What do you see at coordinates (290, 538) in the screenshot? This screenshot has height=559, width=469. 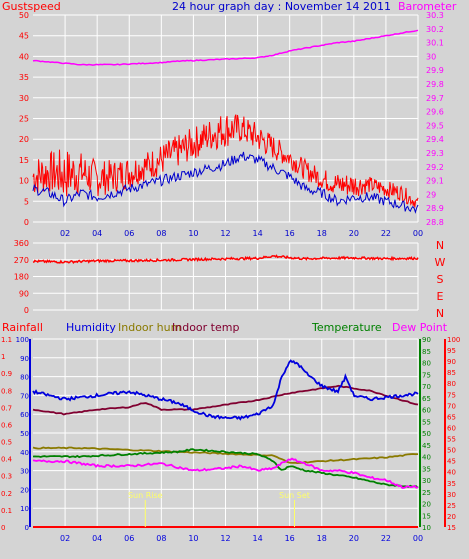 I see `p3-xtick-16: 16` at bounding box center [290, 538].